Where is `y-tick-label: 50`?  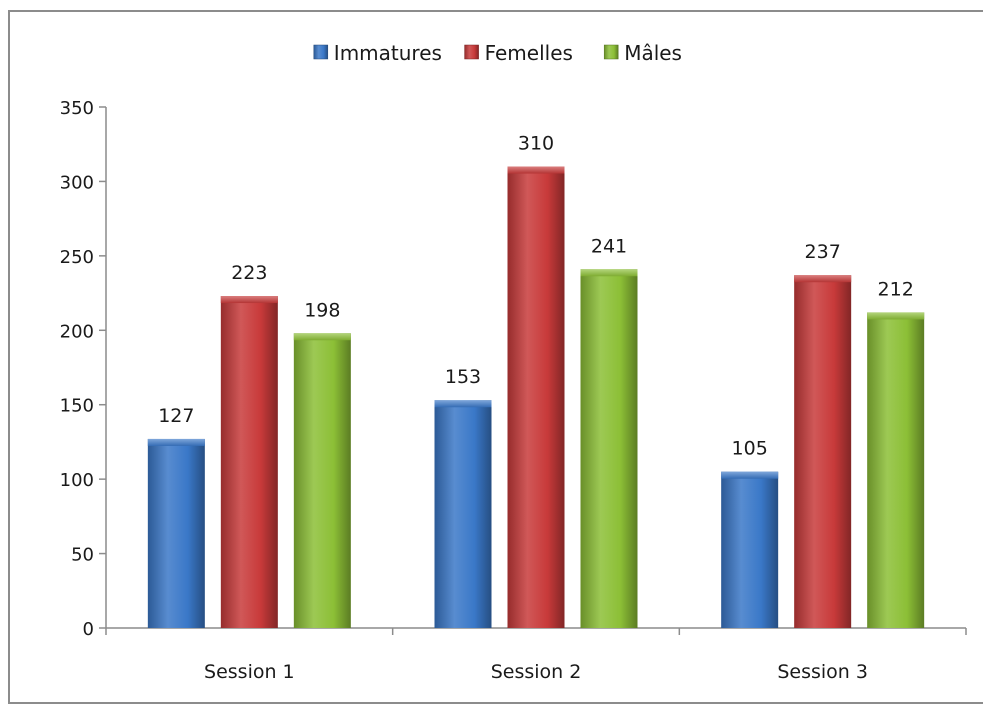 y-tick-label: 50 is located at coordinates (82, 555).